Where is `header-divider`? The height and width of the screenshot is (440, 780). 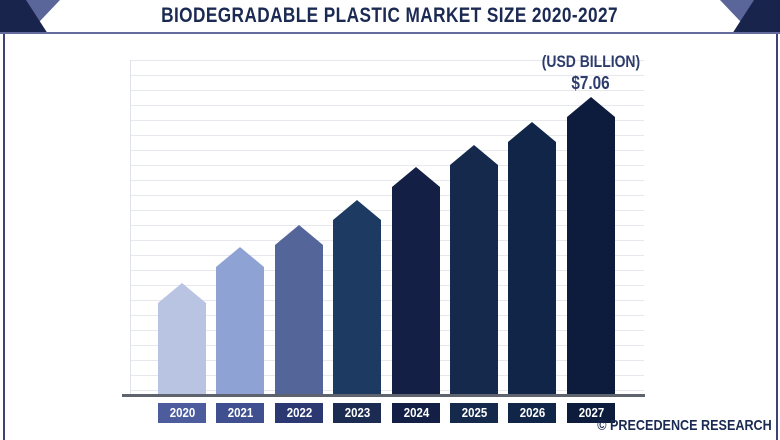 header-divider is located at coordinates (390, 33).